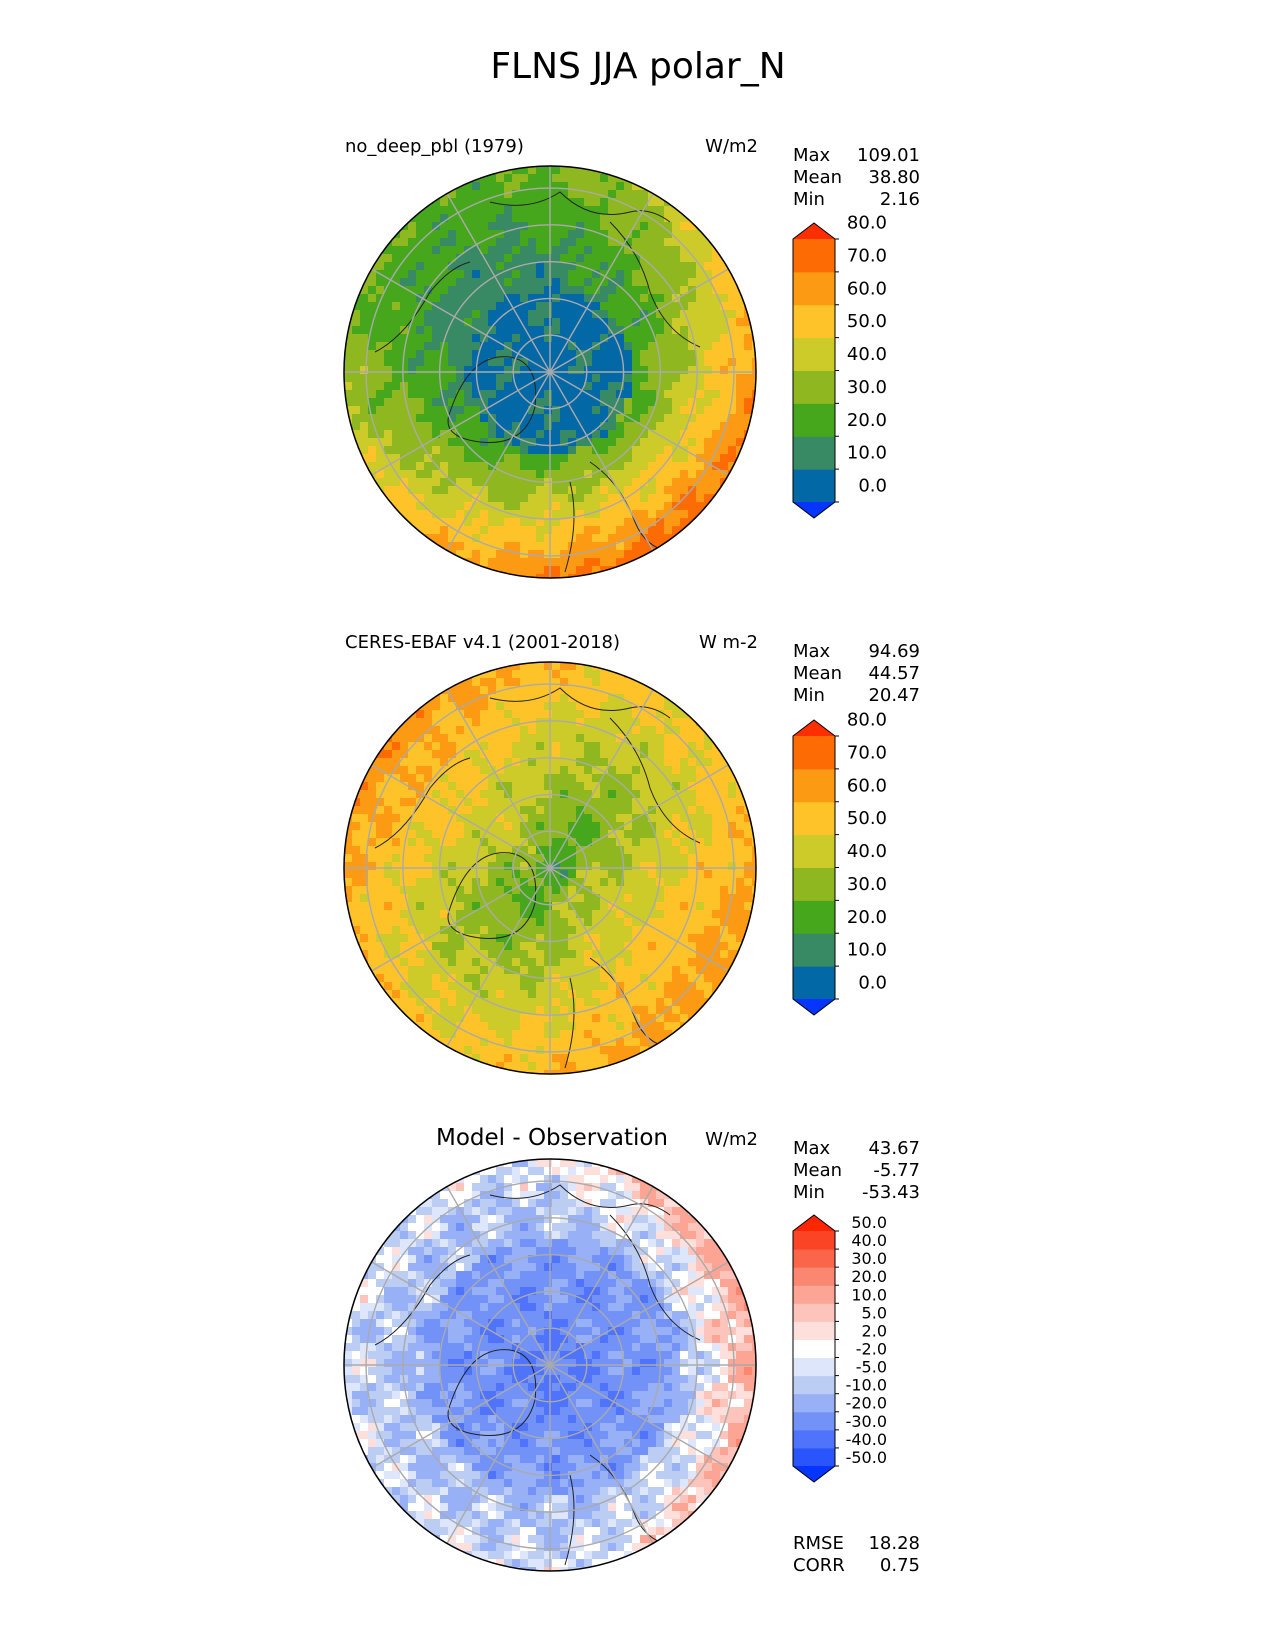 The image size is (1275, 1650). Describe the element at coordinates (866, 1403) in the screenshot. I see `colorbar-tick-label: -20.0` at that location.